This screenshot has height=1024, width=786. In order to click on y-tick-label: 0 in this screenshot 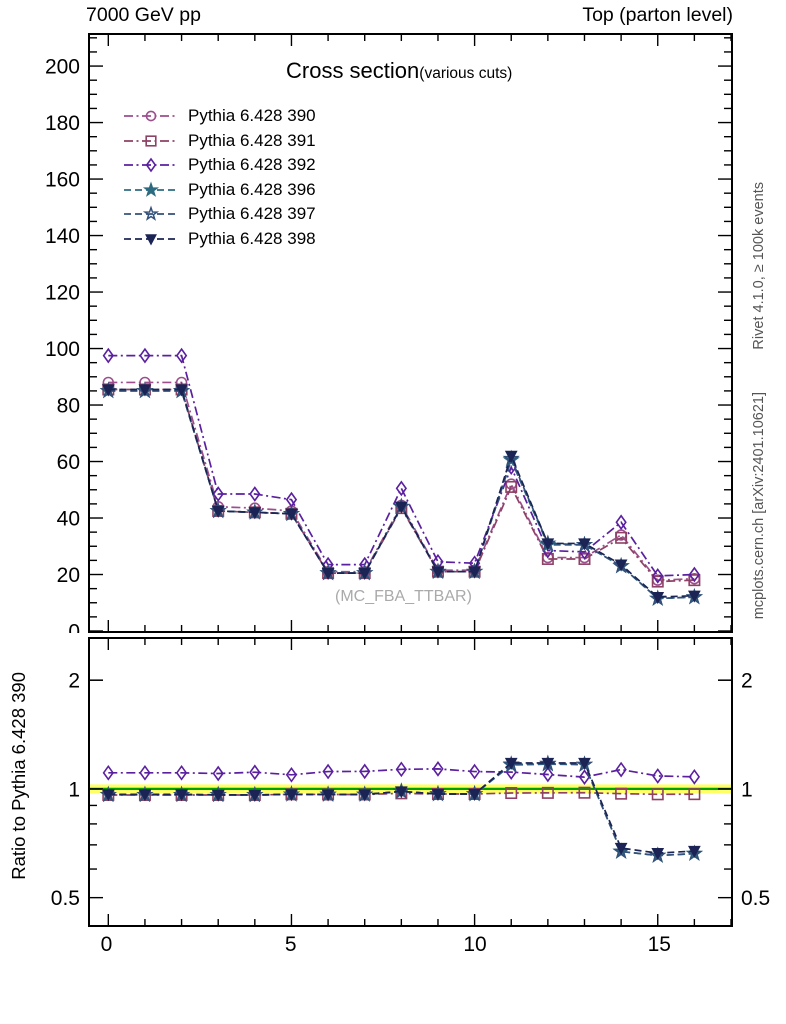, I will do `click(74, 627)`.